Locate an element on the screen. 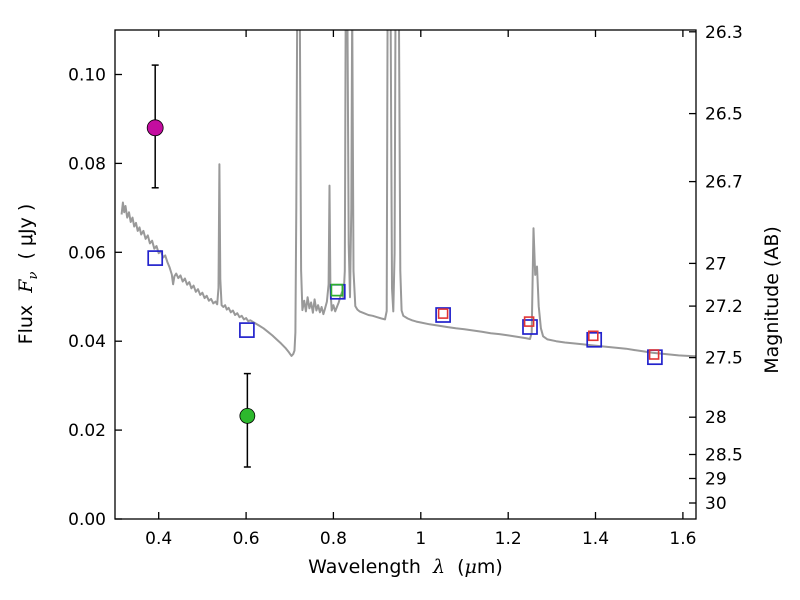 This screenshot has height=600, width=800. lambda-symbol: λ is located at coordinates (439, 567).